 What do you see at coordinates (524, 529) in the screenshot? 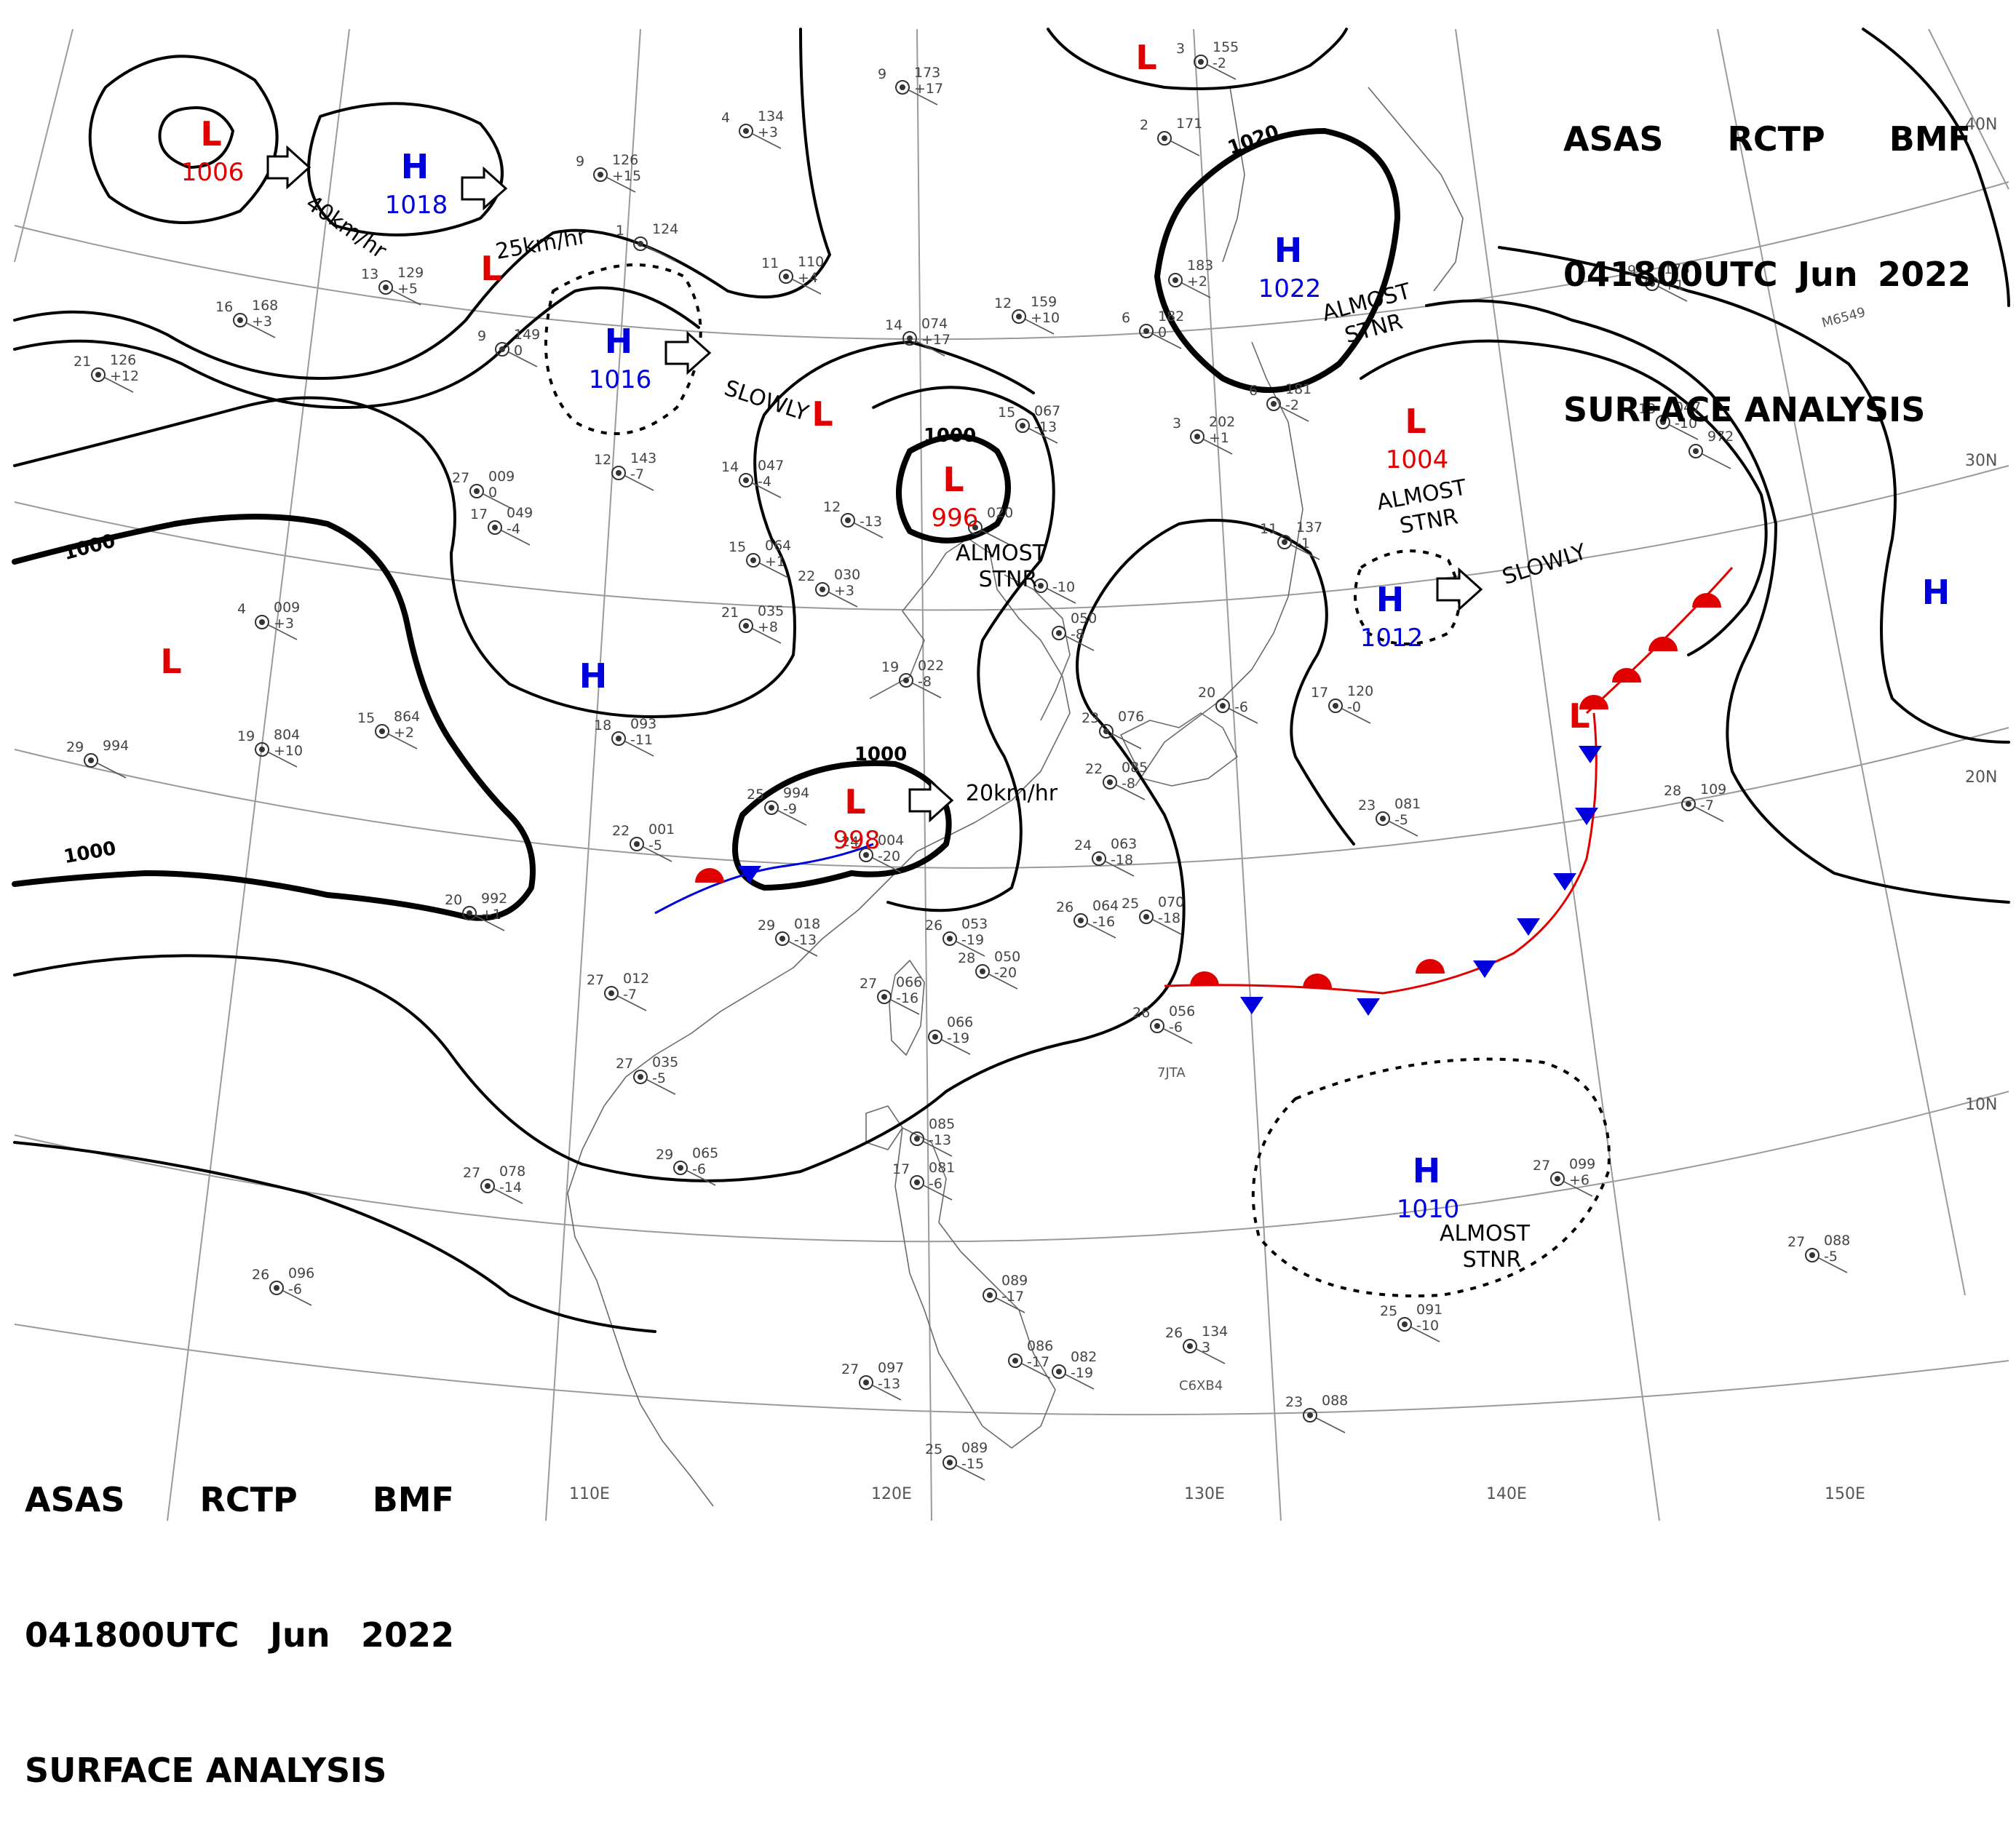
I see `isobar-1000-outer` at bounding box center [524, 529].